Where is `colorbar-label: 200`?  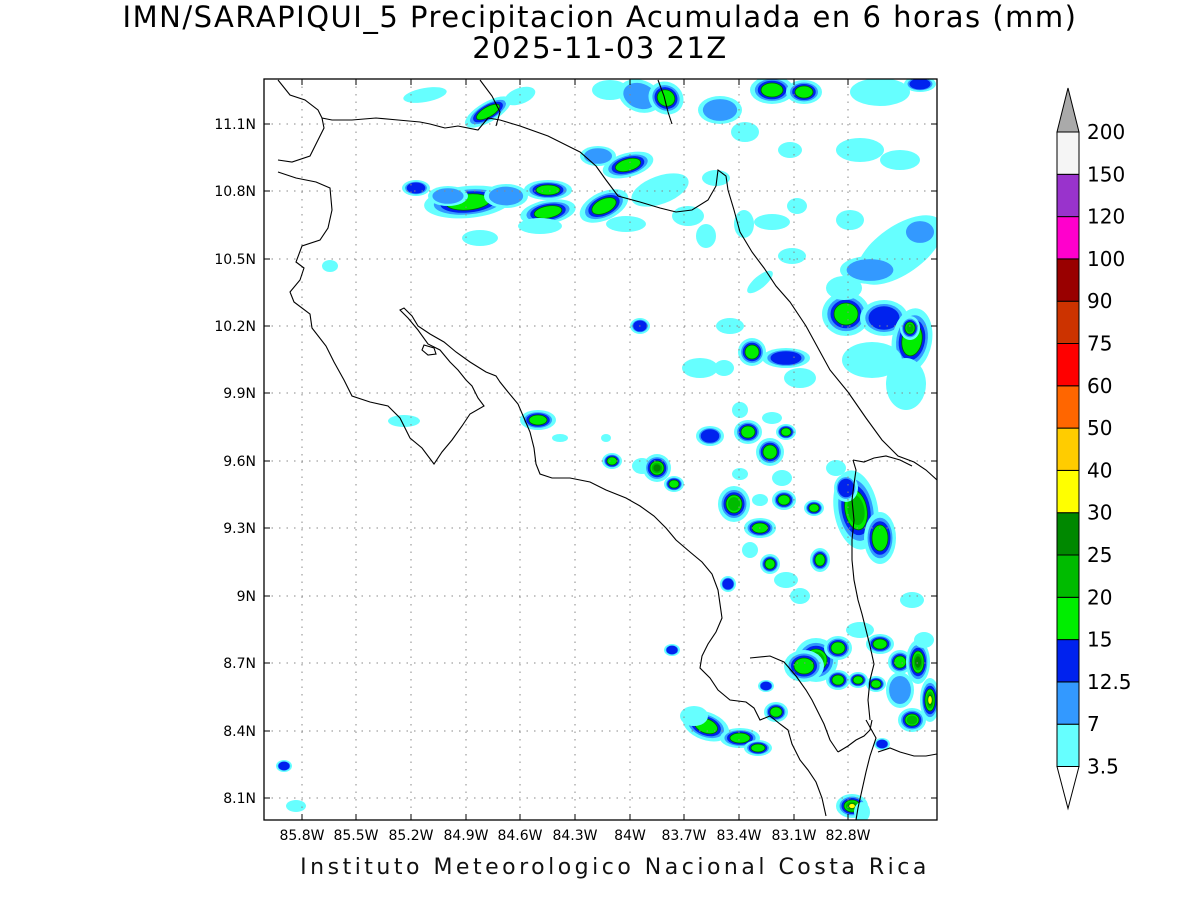 colorbar-label: 200 is located at coordinates (1106, 132).